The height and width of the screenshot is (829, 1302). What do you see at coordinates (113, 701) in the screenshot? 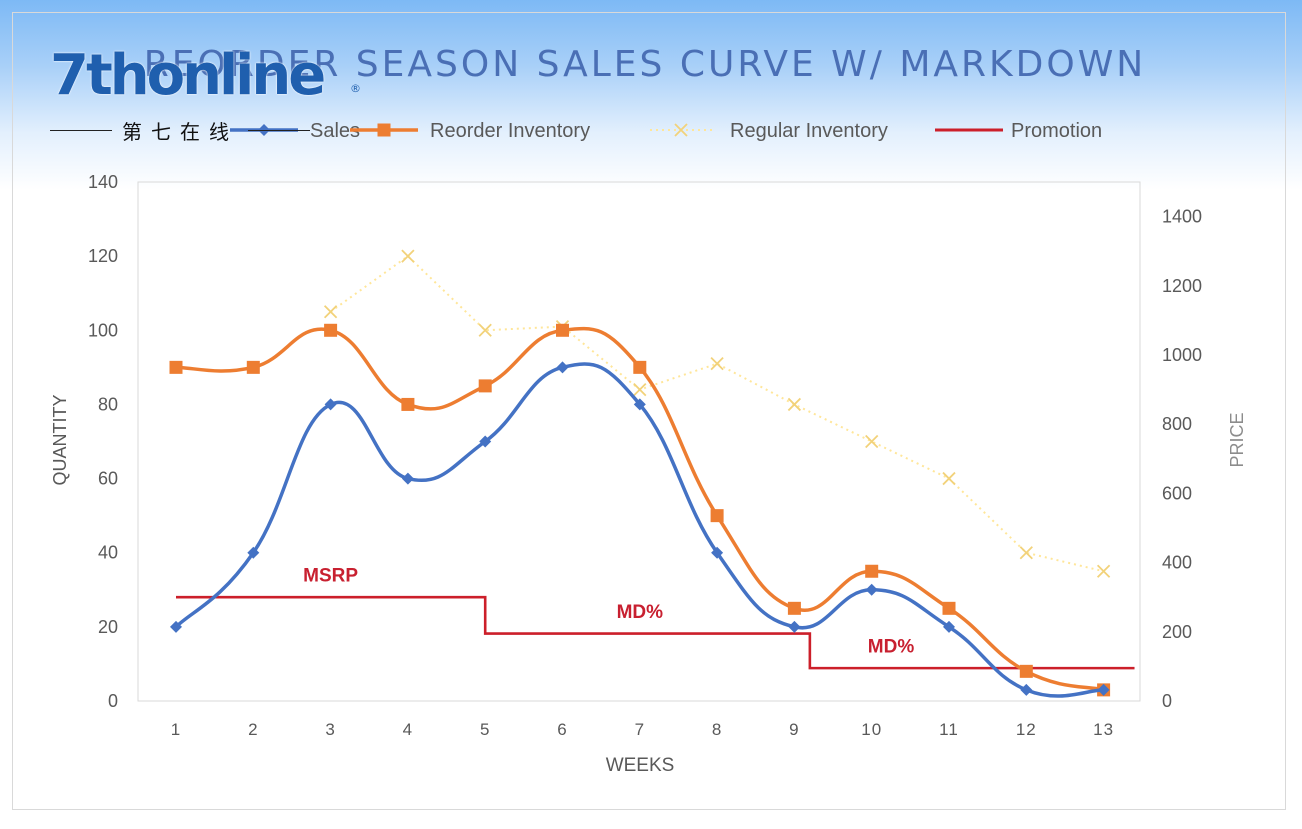
I see `y-tick-label: 0` at bounding box center [113, 701].